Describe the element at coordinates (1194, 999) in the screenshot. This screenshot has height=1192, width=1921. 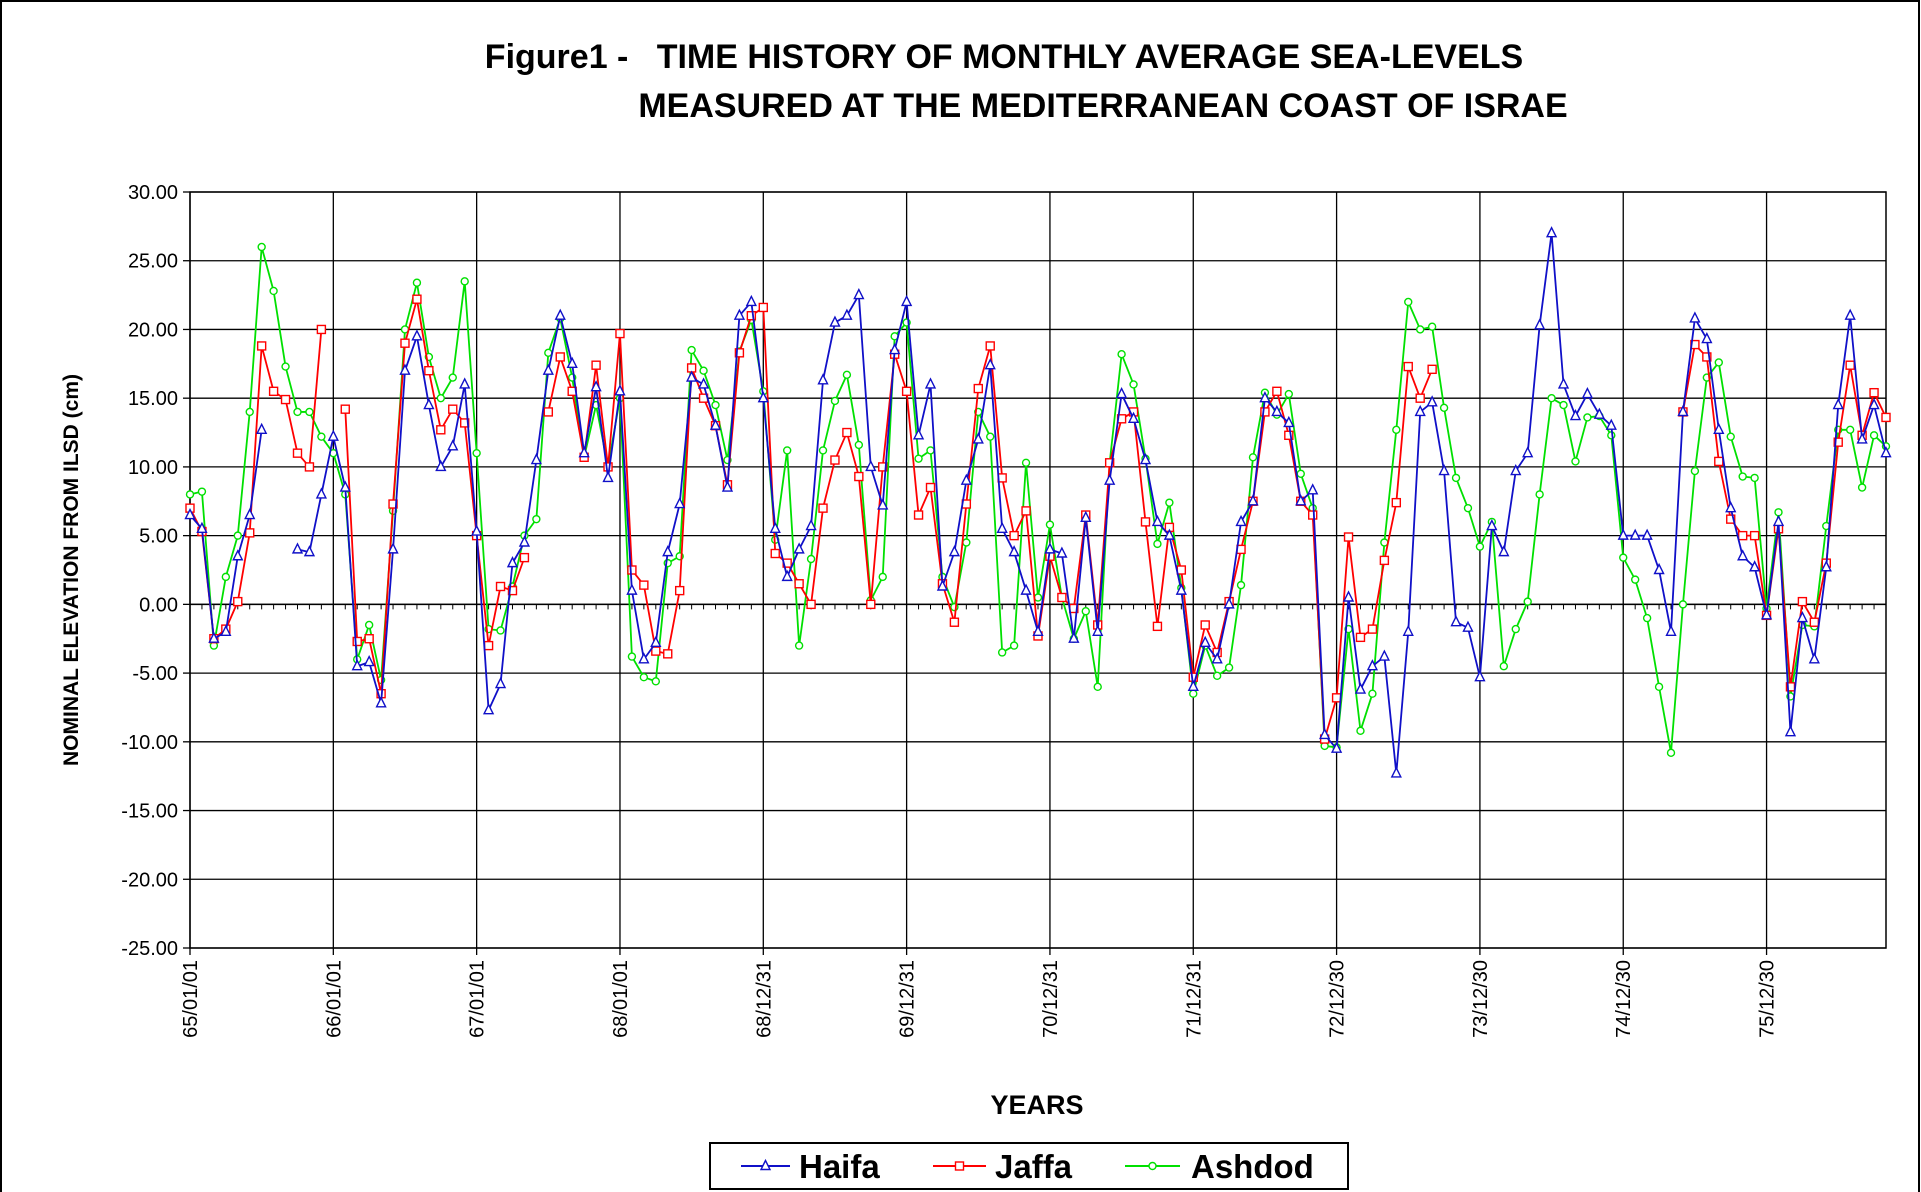
I see `x-tick-label: 71/12/31` at that location.